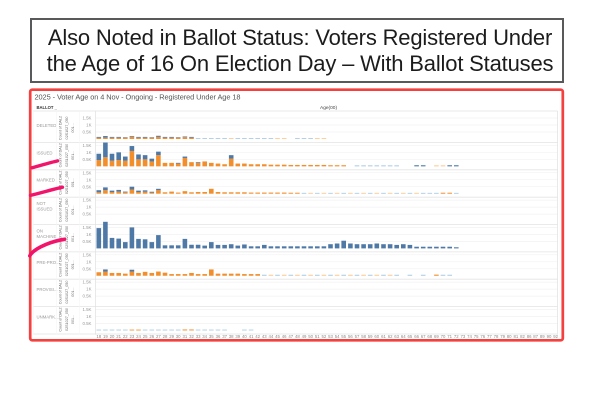 Image resolution: width=600 pixels, height=400 pixels. What do you see at coordinates (40, 230) in the screenshot?
I see `svg-text: ON` at bounding box center [40, 230].